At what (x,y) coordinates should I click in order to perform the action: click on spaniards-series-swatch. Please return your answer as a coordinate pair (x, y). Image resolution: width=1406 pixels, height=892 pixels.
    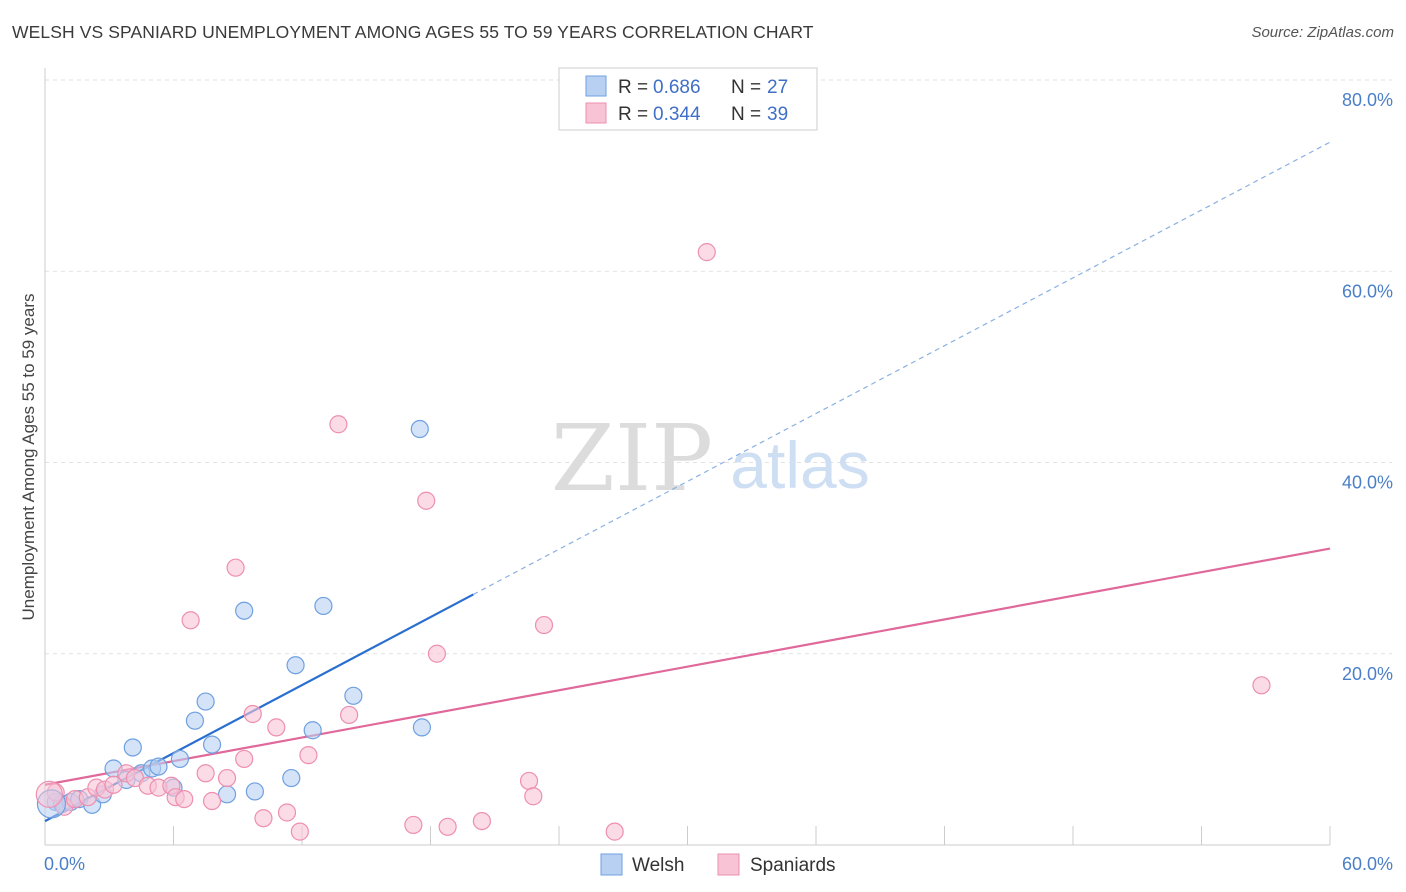
    Looking at the image, I should click on (728, 864).